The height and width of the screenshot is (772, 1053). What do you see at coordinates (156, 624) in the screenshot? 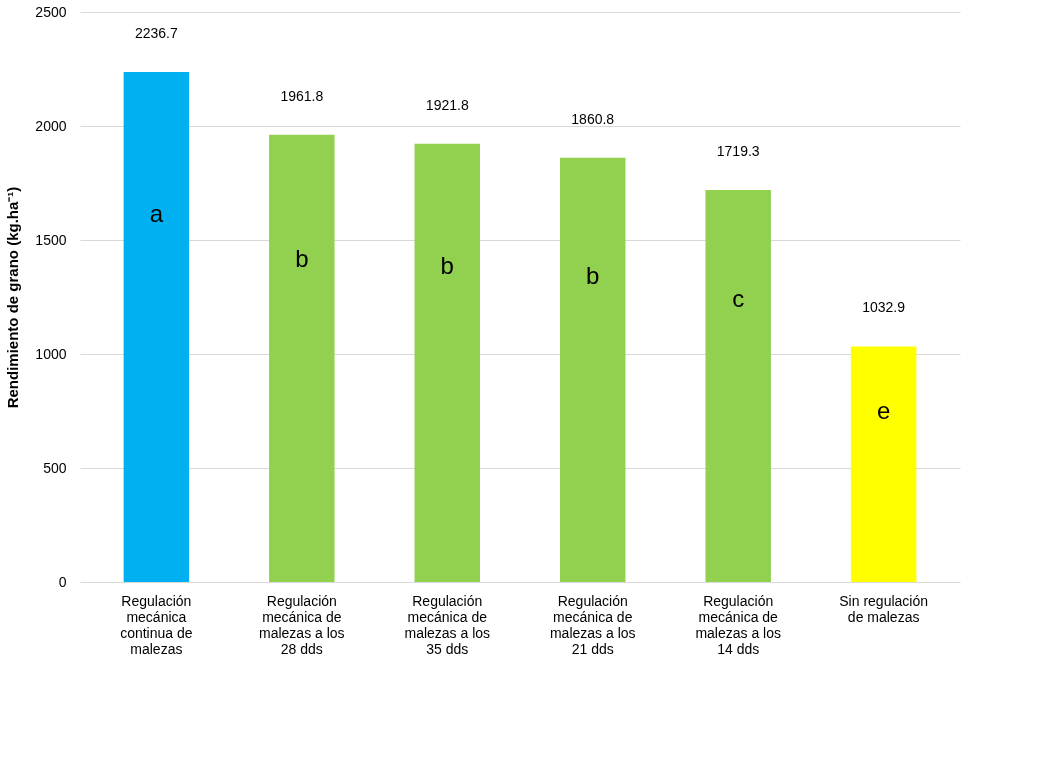
I see `x-tick-label: Regulación mecánica continua de malezas` at bounding box center [156, 624].